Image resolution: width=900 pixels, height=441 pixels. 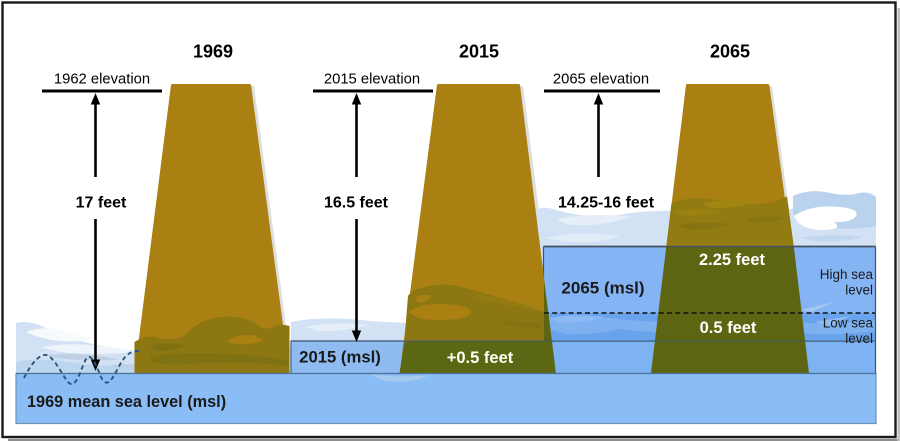 I want to click on svg-text: 0.5 feet, so click(x=728, y=328).